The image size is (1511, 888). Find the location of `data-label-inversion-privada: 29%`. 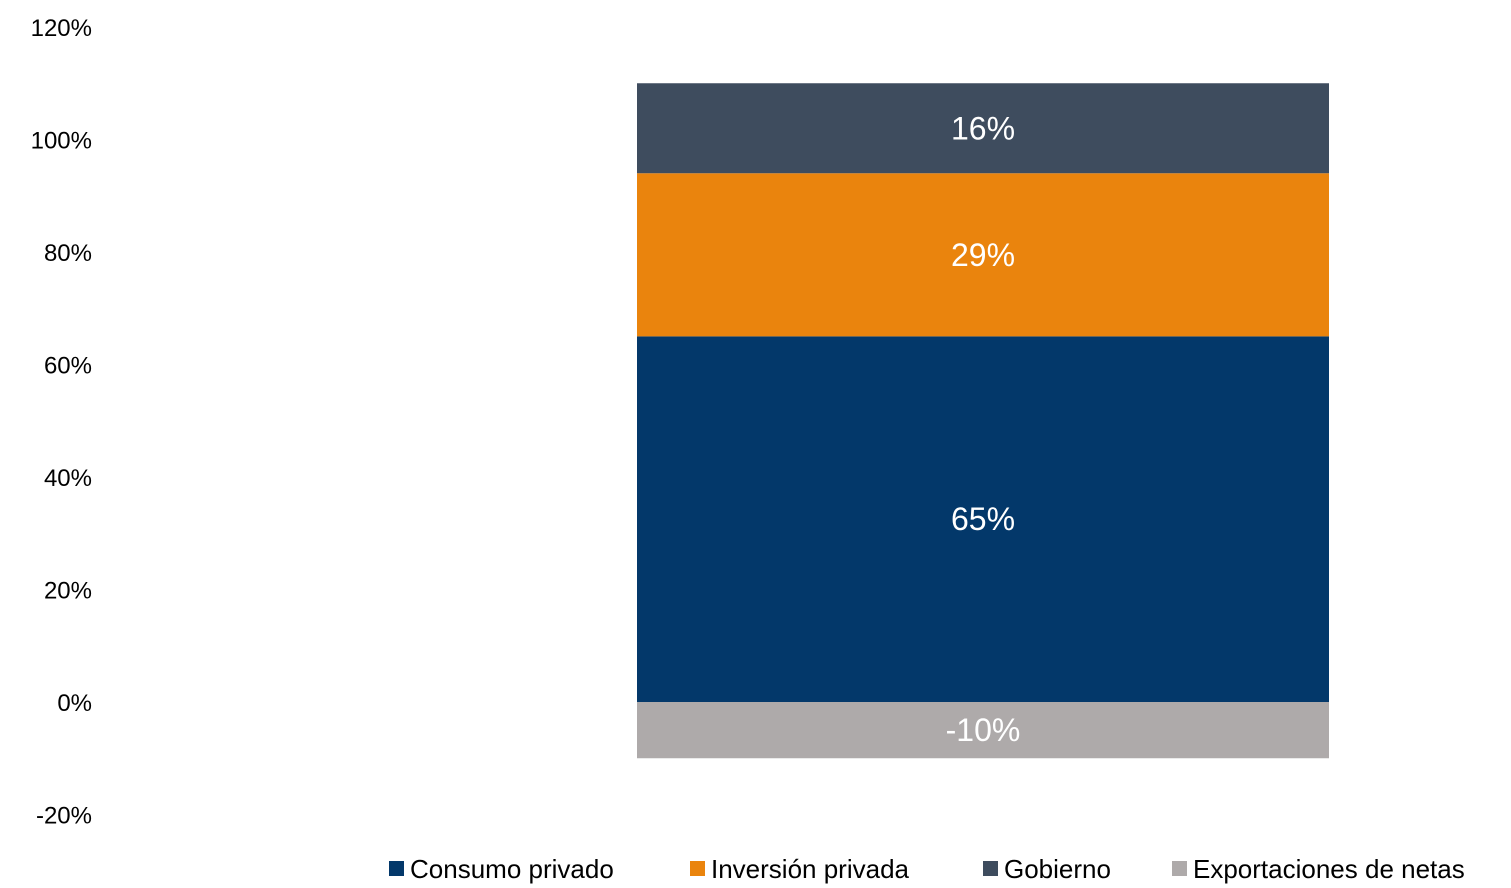

data-label-inversion-privada: 29% is located at coordinates (983, 255).